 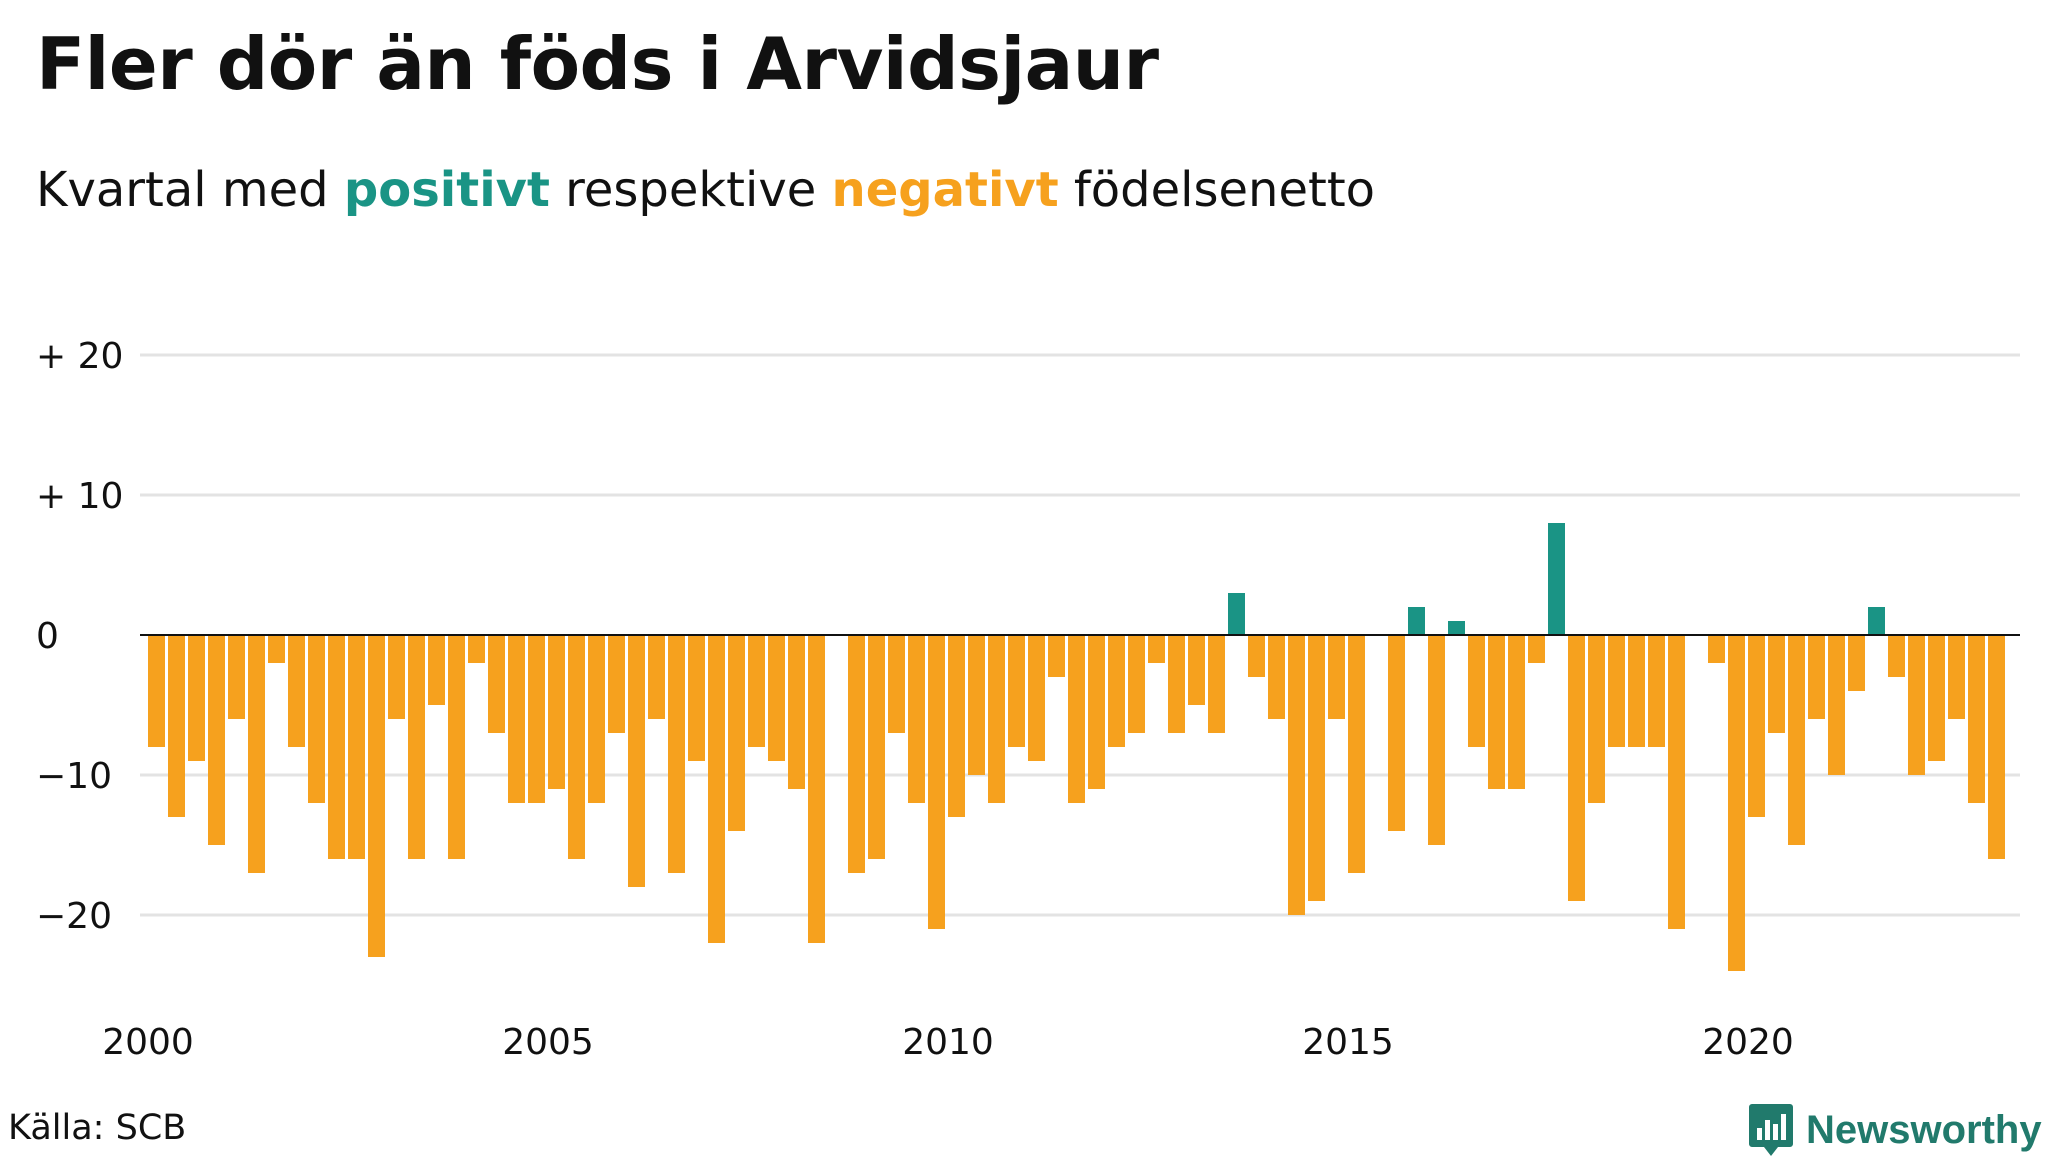 I want to click on subtitle-suffix: födelsenetto, so click(x=1224, y=190).